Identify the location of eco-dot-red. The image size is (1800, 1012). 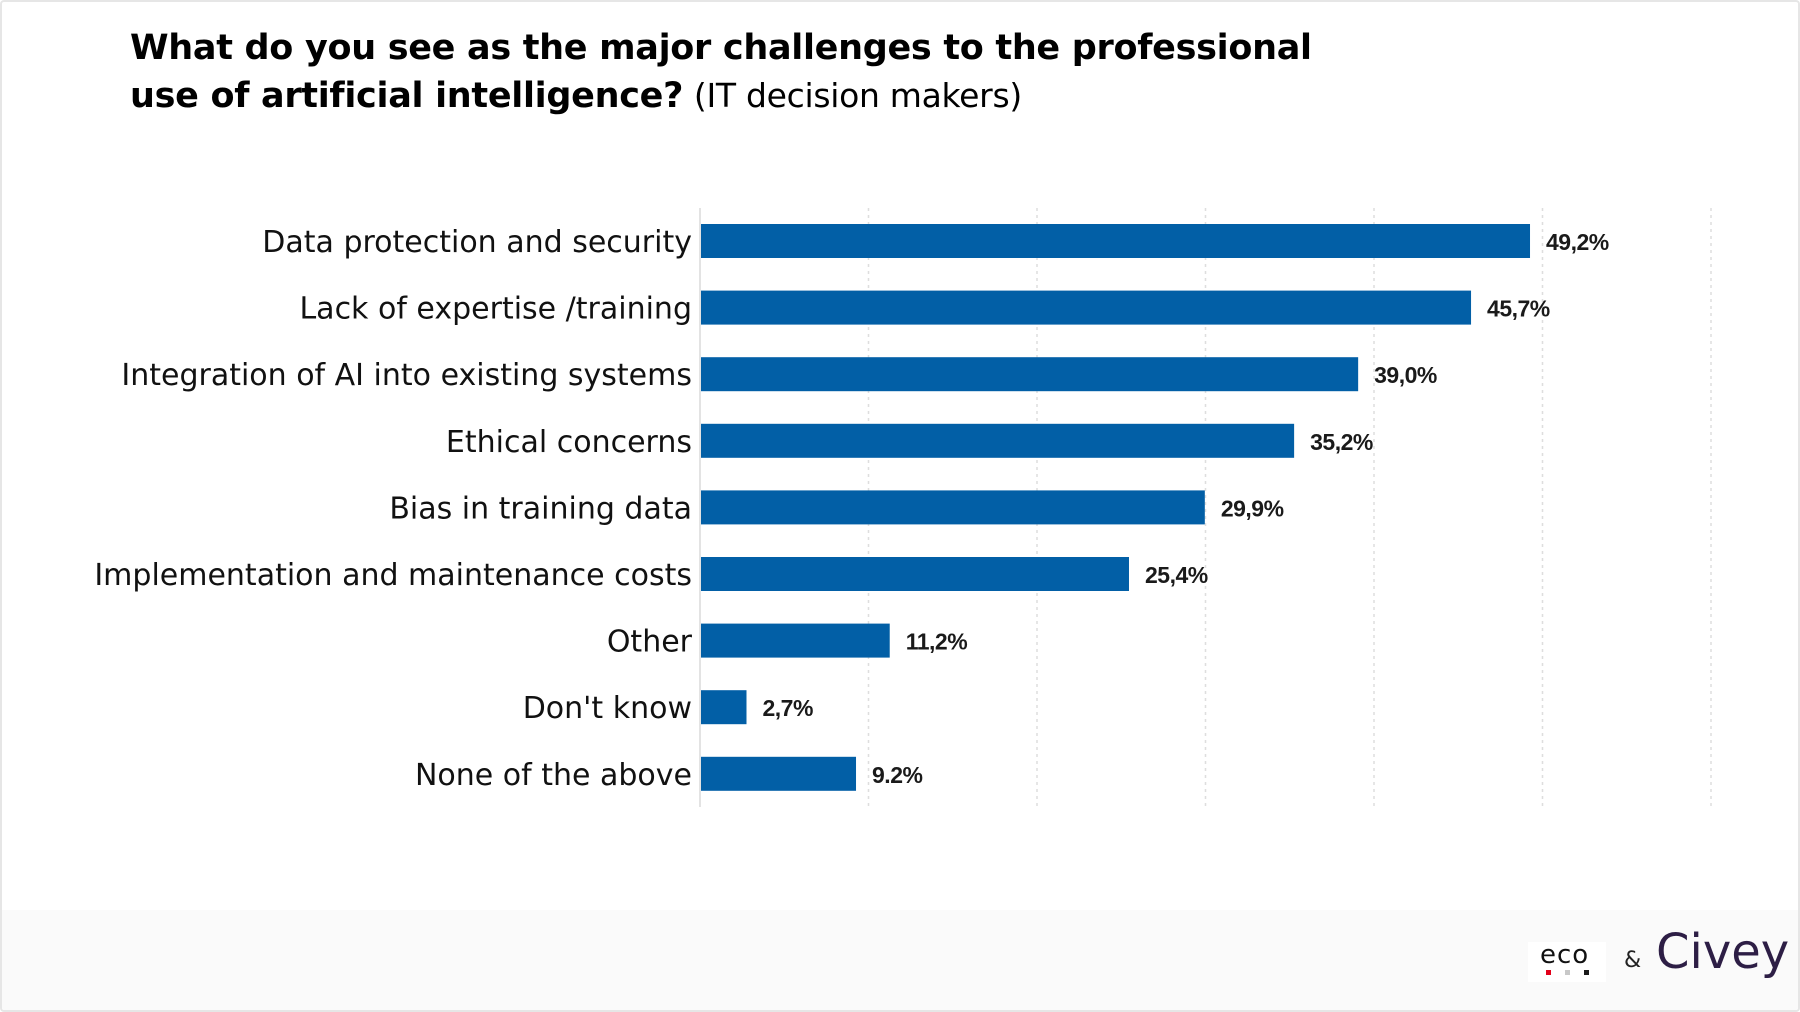
(1548, 972).